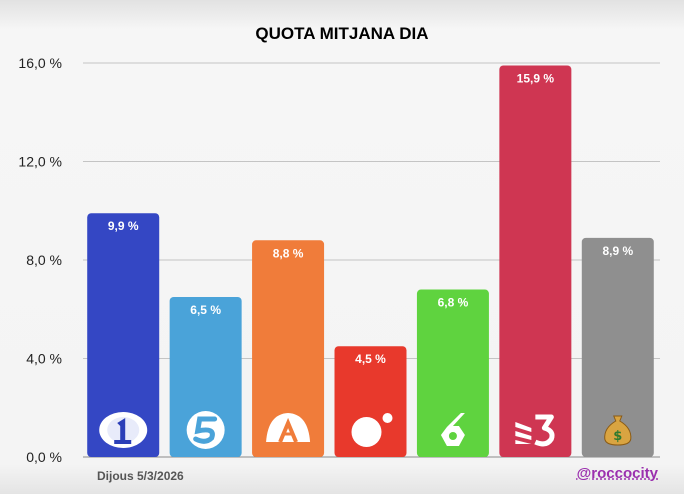 This screenshot has width=684, height=494. Describe the element at coordinates (288, 253) in the screenshot. I see `bar-data-label: 8,8 %` at that location.